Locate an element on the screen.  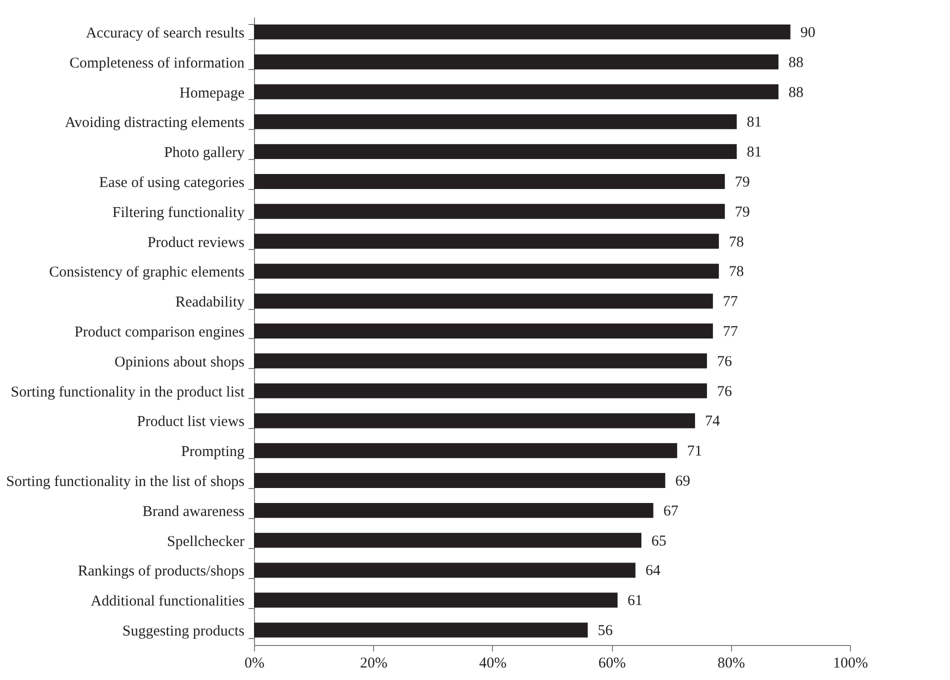
y-tick-label: Rankings of products/shops is located at coordinates (161, 572).